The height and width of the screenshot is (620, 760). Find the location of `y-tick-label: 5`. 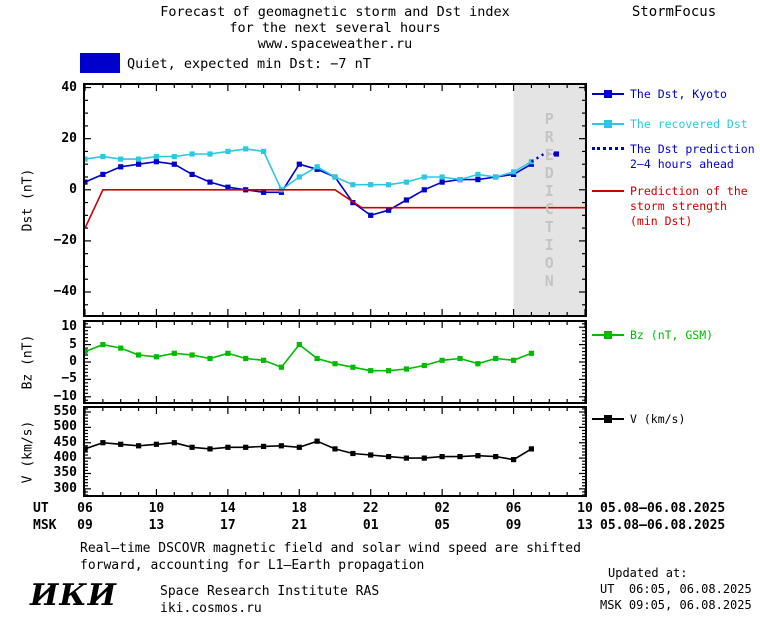

y-tick-label: 5 is located at coordinates (73, 344).